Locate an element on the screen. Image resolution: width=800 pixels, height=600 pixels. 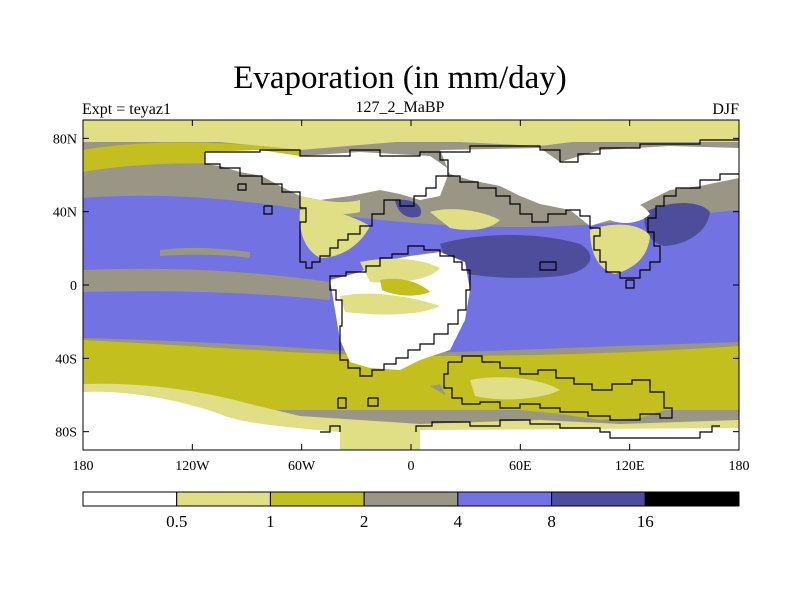
pacific-streak is located at coordinates (205, 252).